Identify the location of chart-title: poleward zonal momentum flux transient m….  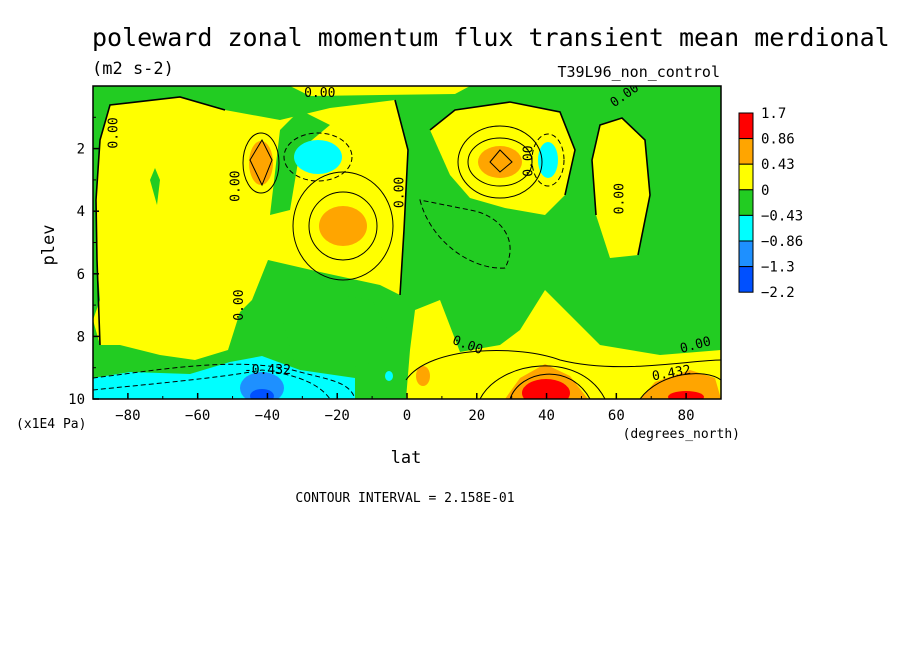
(491, 37).